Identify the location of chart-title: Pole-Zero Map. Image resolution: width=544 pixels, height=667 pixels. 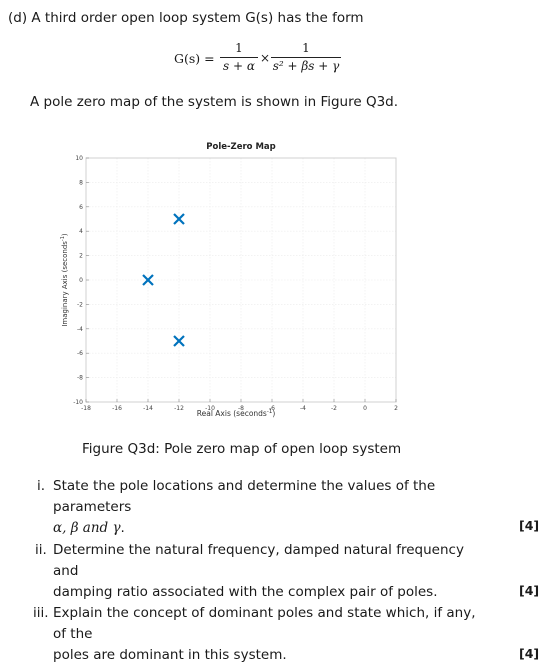
(240, 147).